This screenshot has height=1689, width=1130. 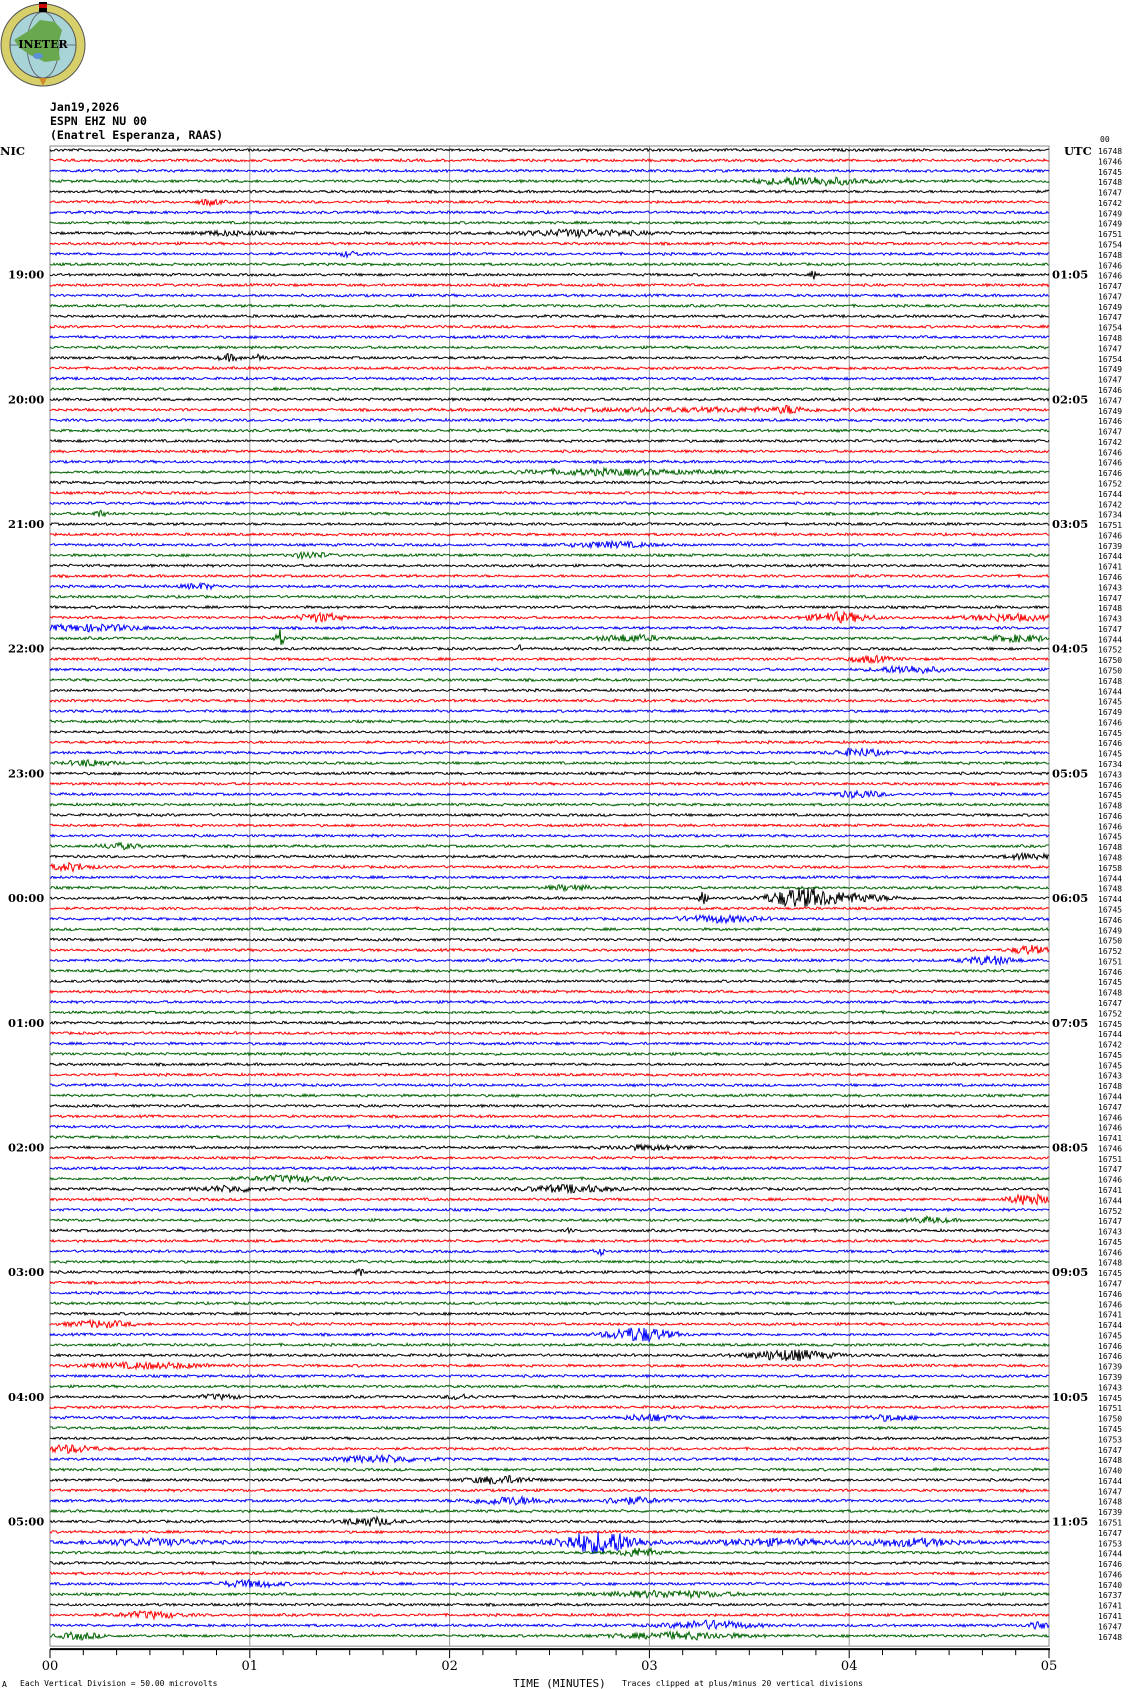 I want to click on row-offset-label: 16742, so click(x=1110, y=504).